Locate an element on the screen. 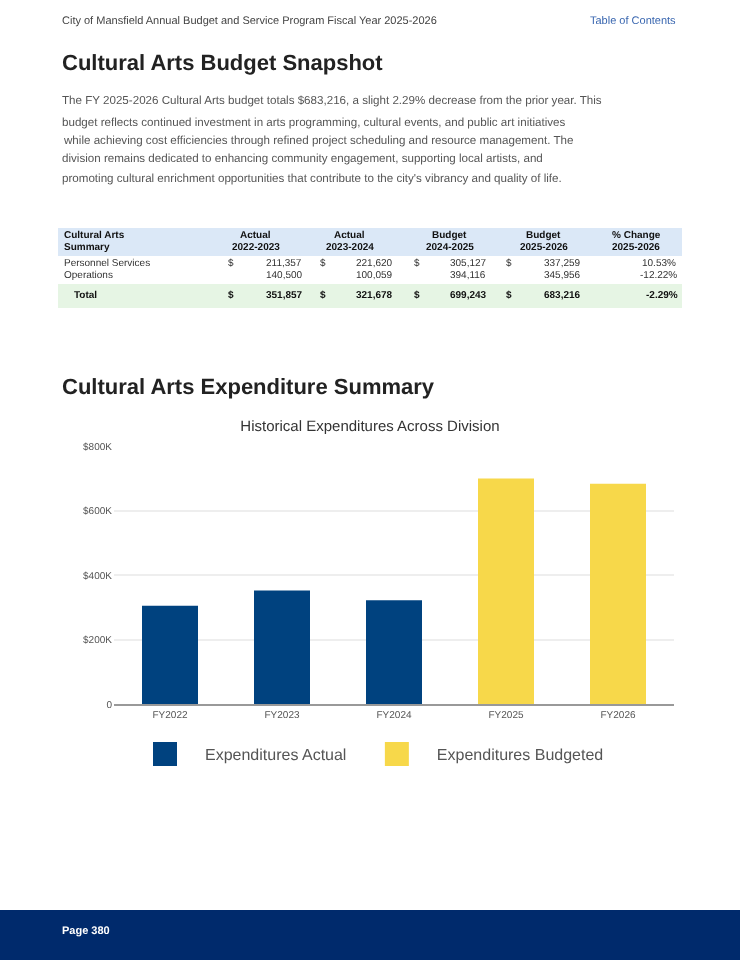 The width and height of the screenshot is (740, 960). legend-label: Expenditures Actual is located at coordinates (276, 755).